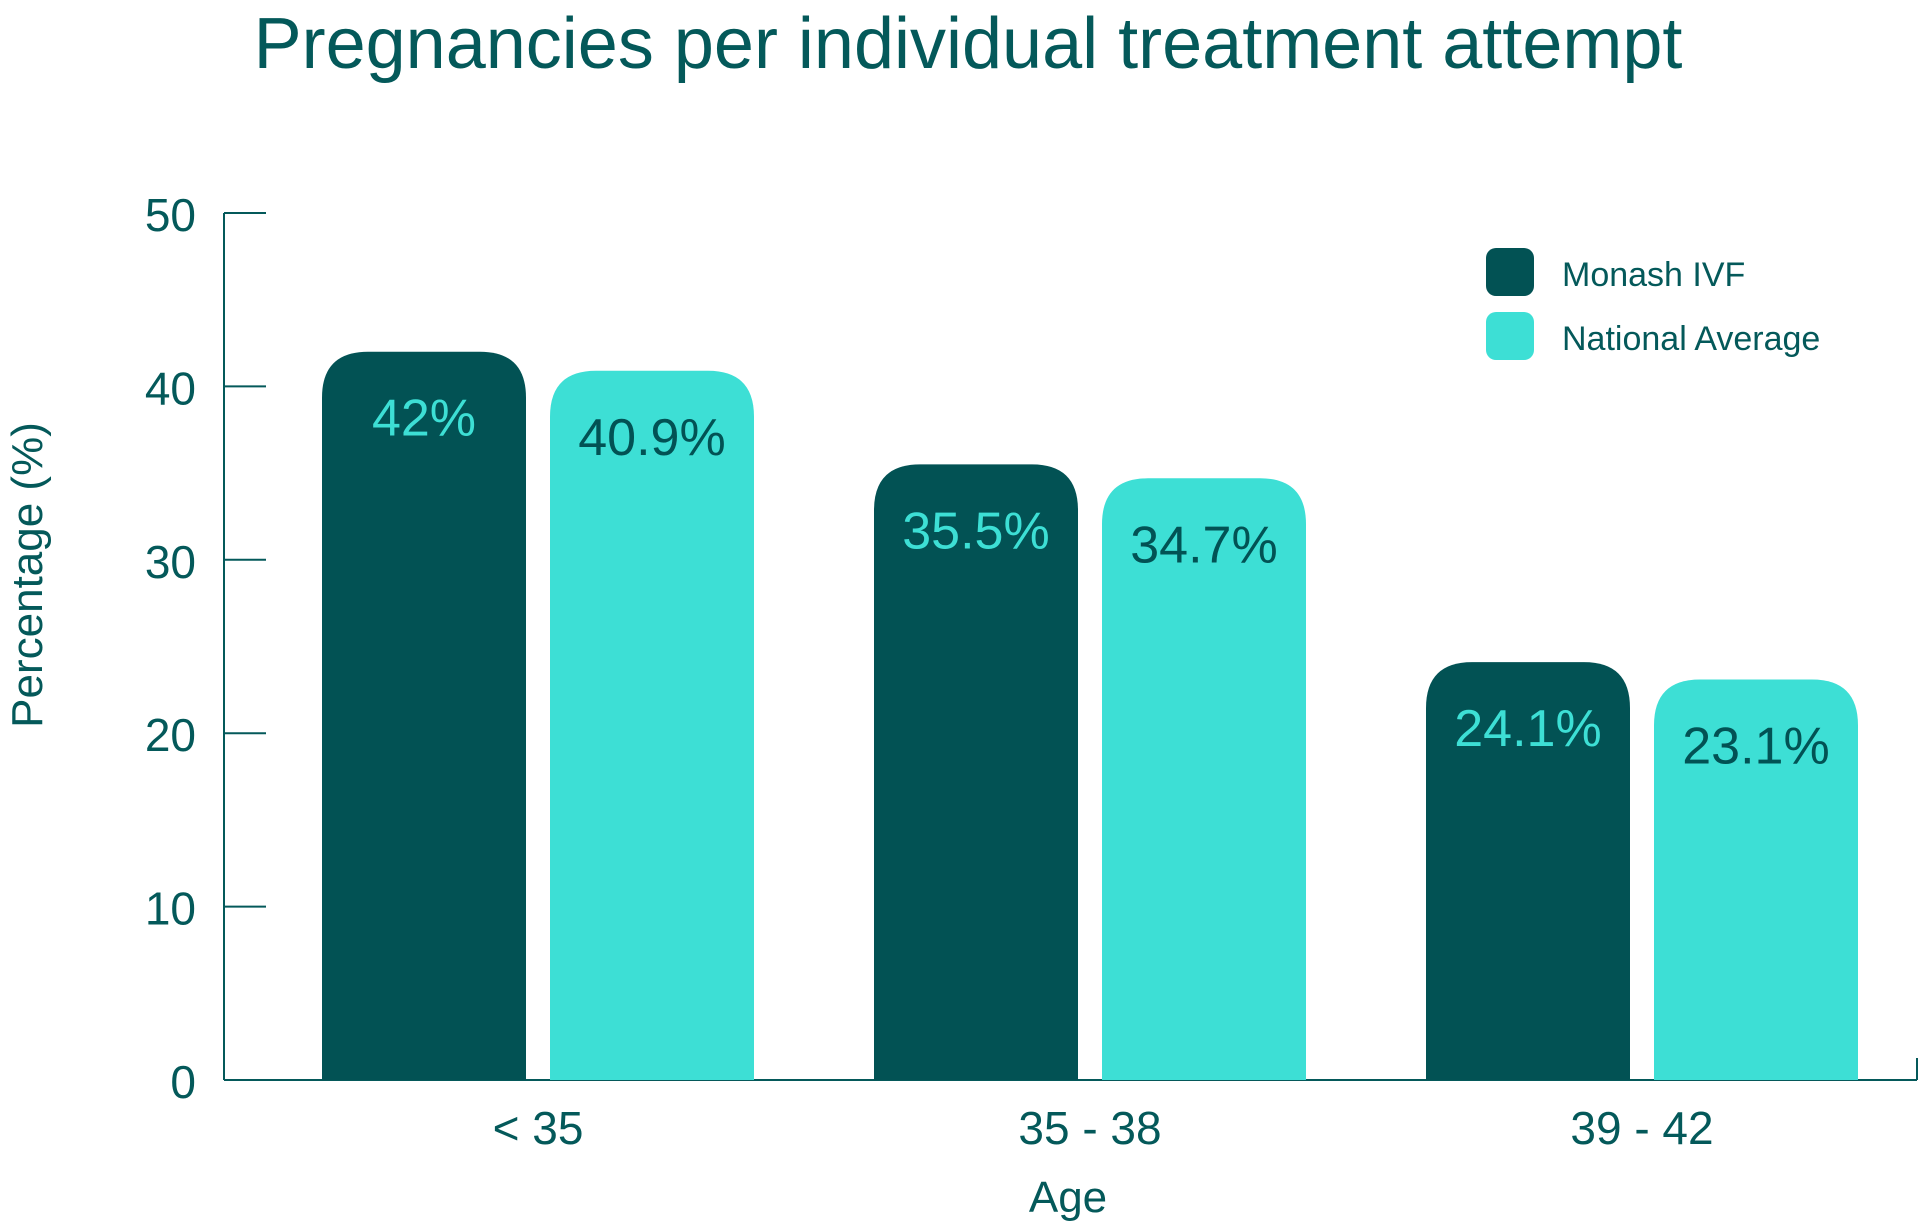 The width and height of the screenshot is (1920, 1228). I want to click on legend-label: National Average, so click(1691, 339).